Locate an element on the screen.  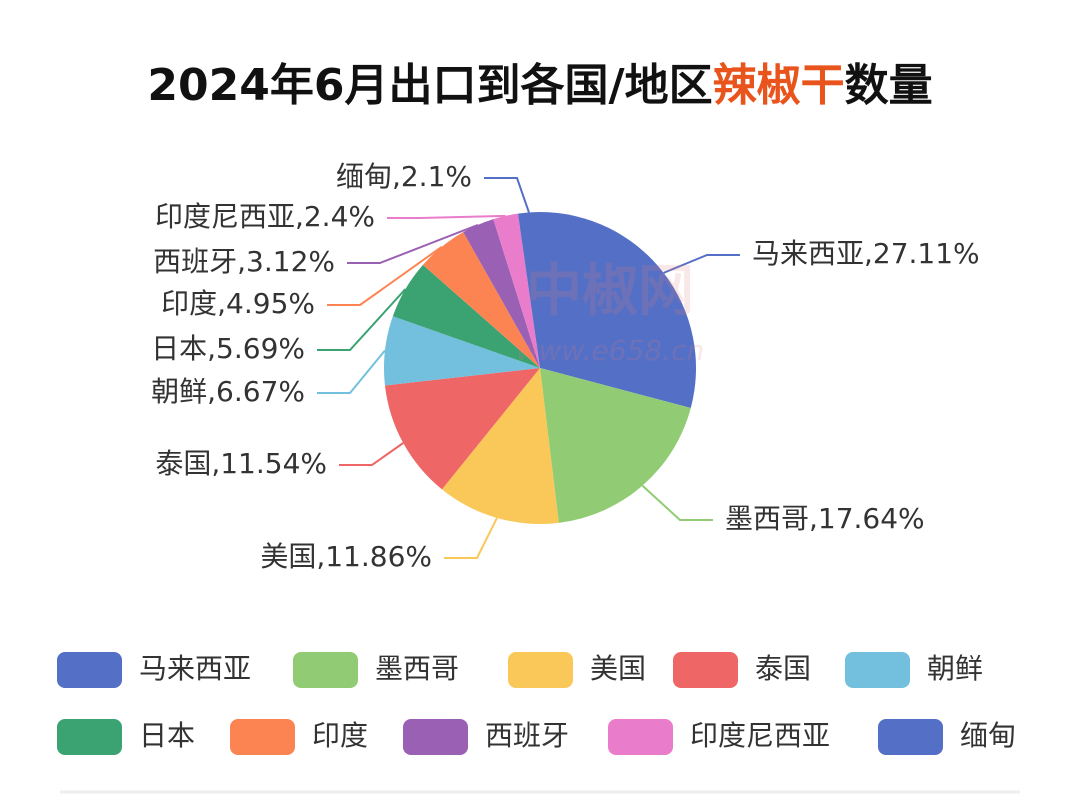
legend-label: 印度尼西亚 is located at coordinates (760, 735).